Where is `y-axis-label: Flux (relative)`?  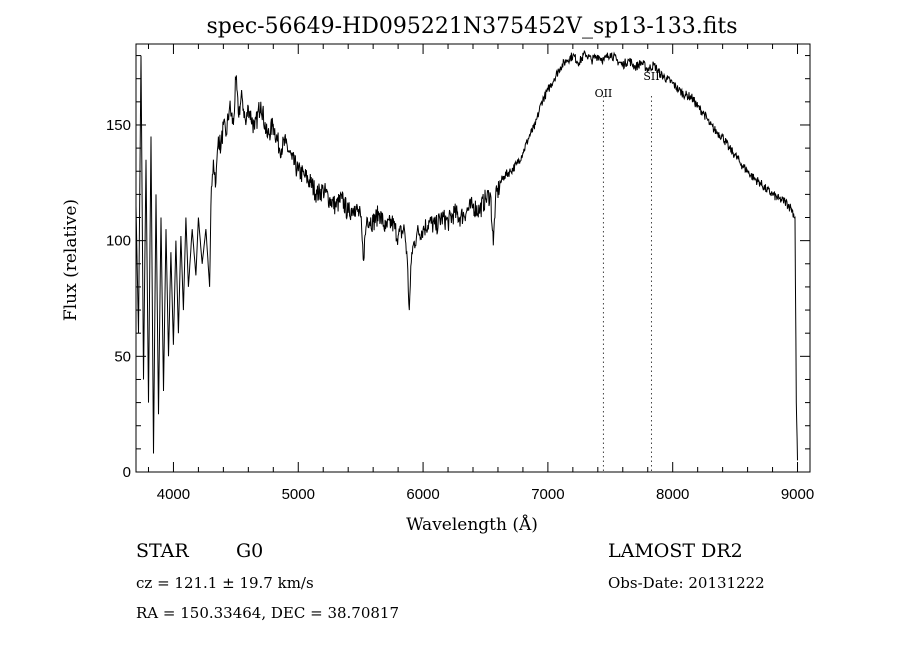 y-axis-label: Flux (relative) is located at coordinates (71, 260).